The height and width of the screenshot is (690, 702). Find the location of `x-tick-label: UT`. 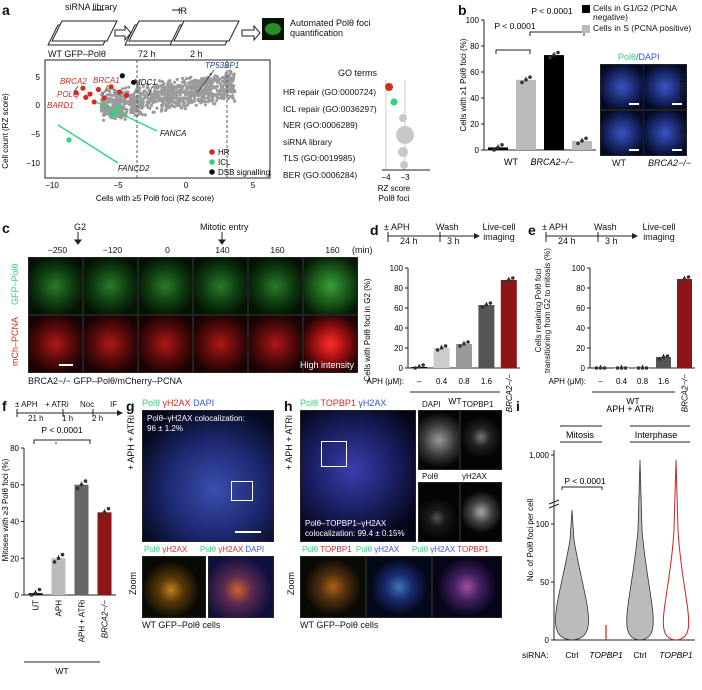

x-tick-label: UT is located at coordinates (36, 605).